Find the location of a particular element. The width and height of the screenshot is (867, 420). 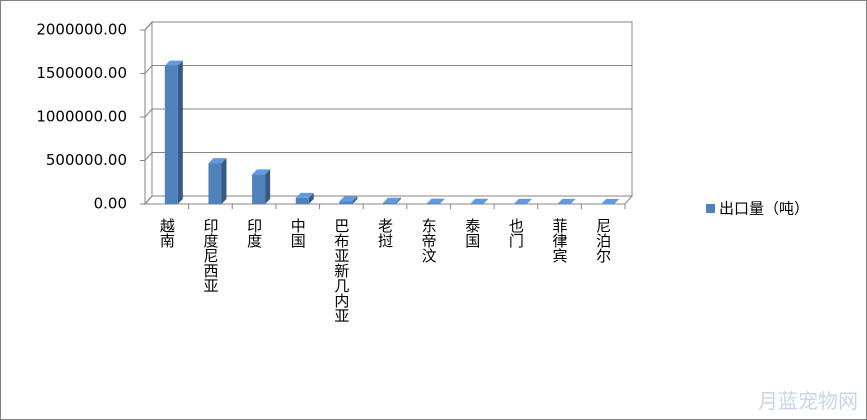

x-tick-label: 菲律宾 is located at coordinates (560, 240).